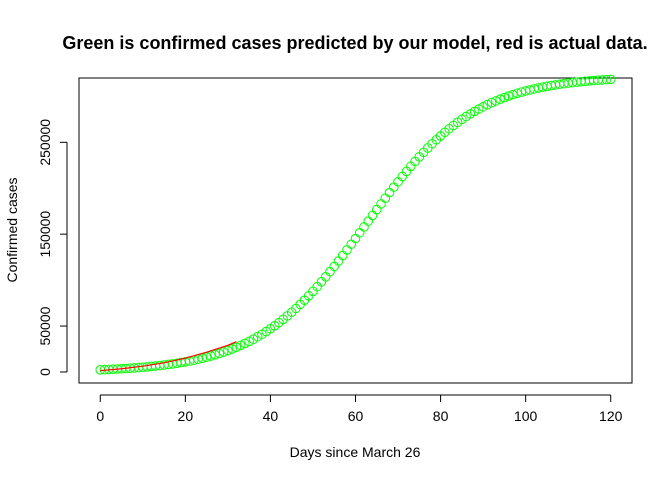  Describe the element at coordinates (100, 416) in the screenshot. I see `x-tick-label: 0` at that location.